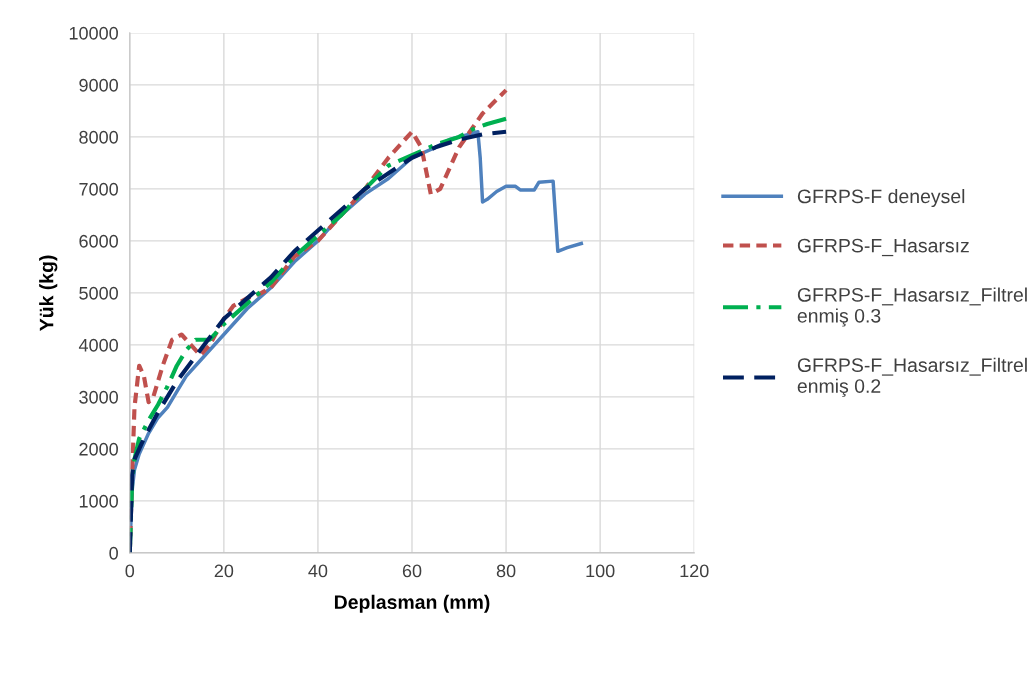 The width and height of the screenshot is (1030, 686). What do you see at coordinates (912, 377) in the screenshot?
I see `legend-label: GFRPS-F_Hasarsız_Filtrelenmiş 0.2` at bounding box center [912, 377].